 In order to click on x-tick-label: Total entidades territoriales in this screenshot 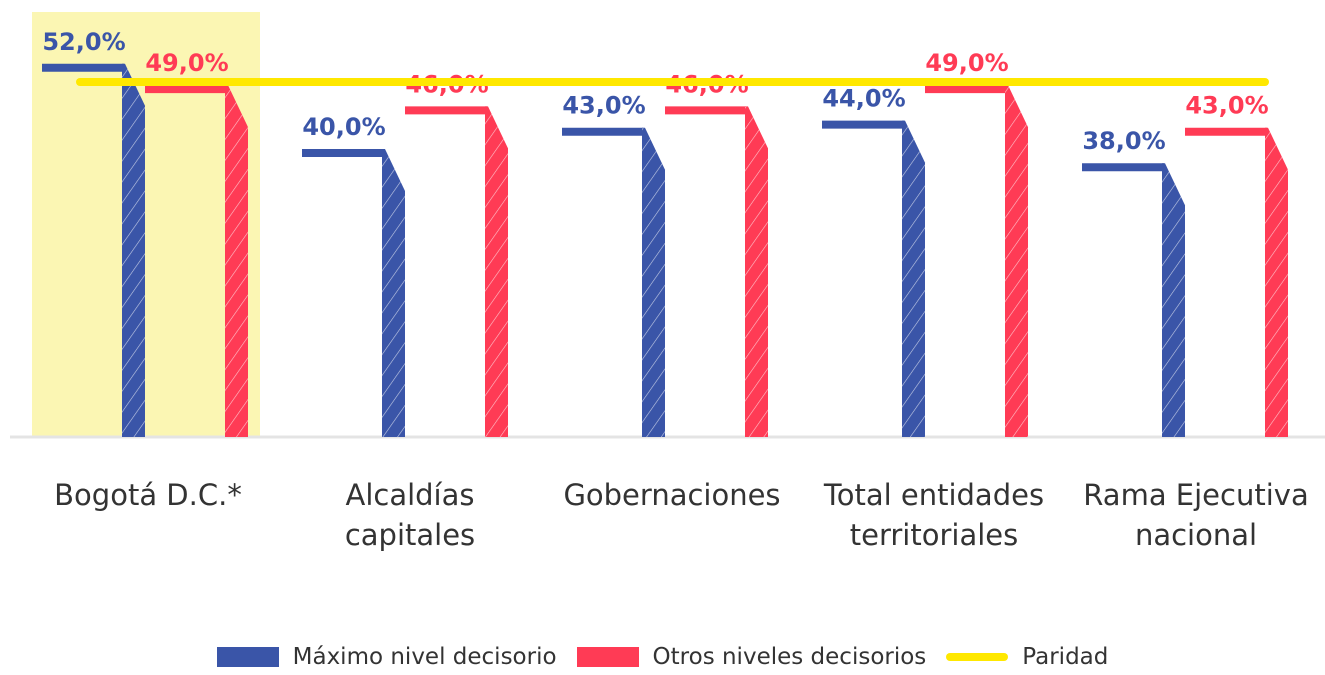, I will do `click(934, 515)`.